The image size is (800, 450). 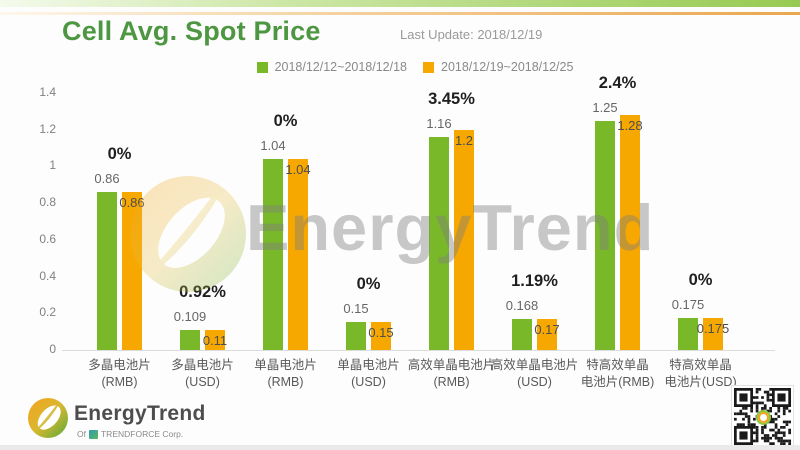 What do you see at coordinates (47, 238) in the screenshot?
I see `y-tick-label: 0.6` at bounding box center [47, 238].